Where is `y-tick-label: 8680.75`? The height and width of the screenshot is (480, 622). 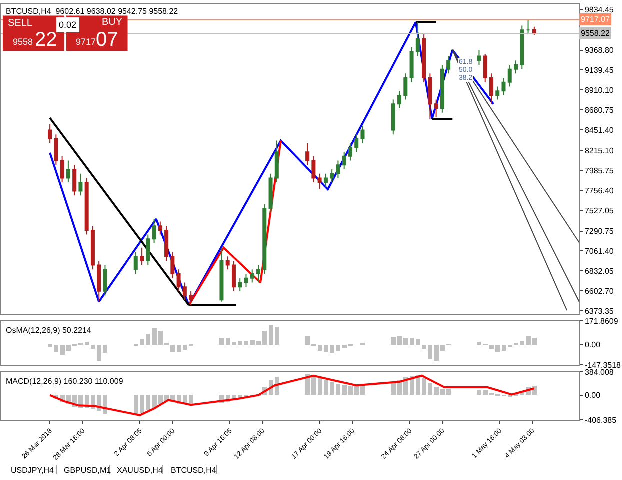 y-tick-label: 8680.75 is located at coordinates (599, 110).